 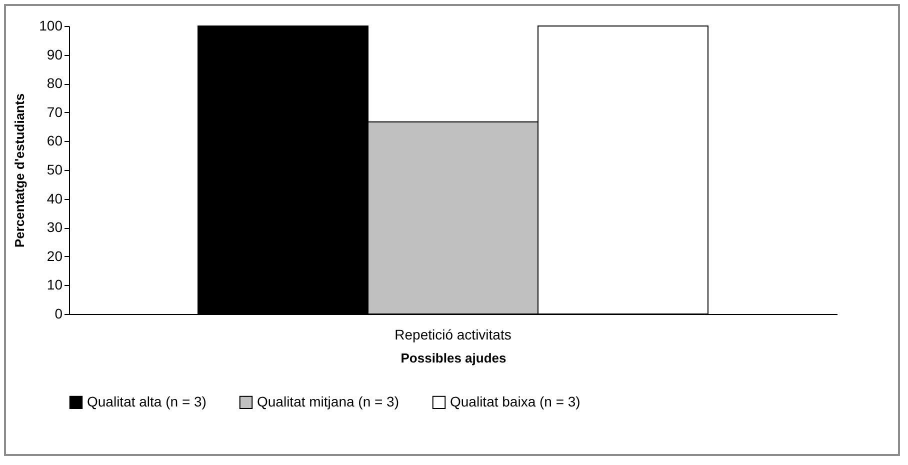 What do you see at coordinates (54, 83) in the screenshot?
I see `y-tick-label: 80` at bounding box center [54, 83].